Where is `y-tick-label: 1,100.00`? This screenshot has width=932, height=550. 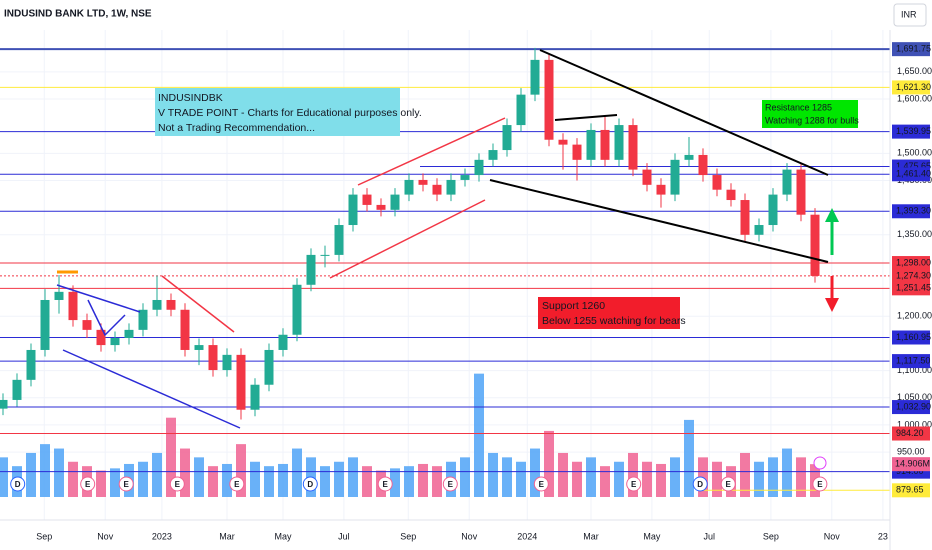 y-tick-label: 1,100.00 is located at coordinates (914, 370).